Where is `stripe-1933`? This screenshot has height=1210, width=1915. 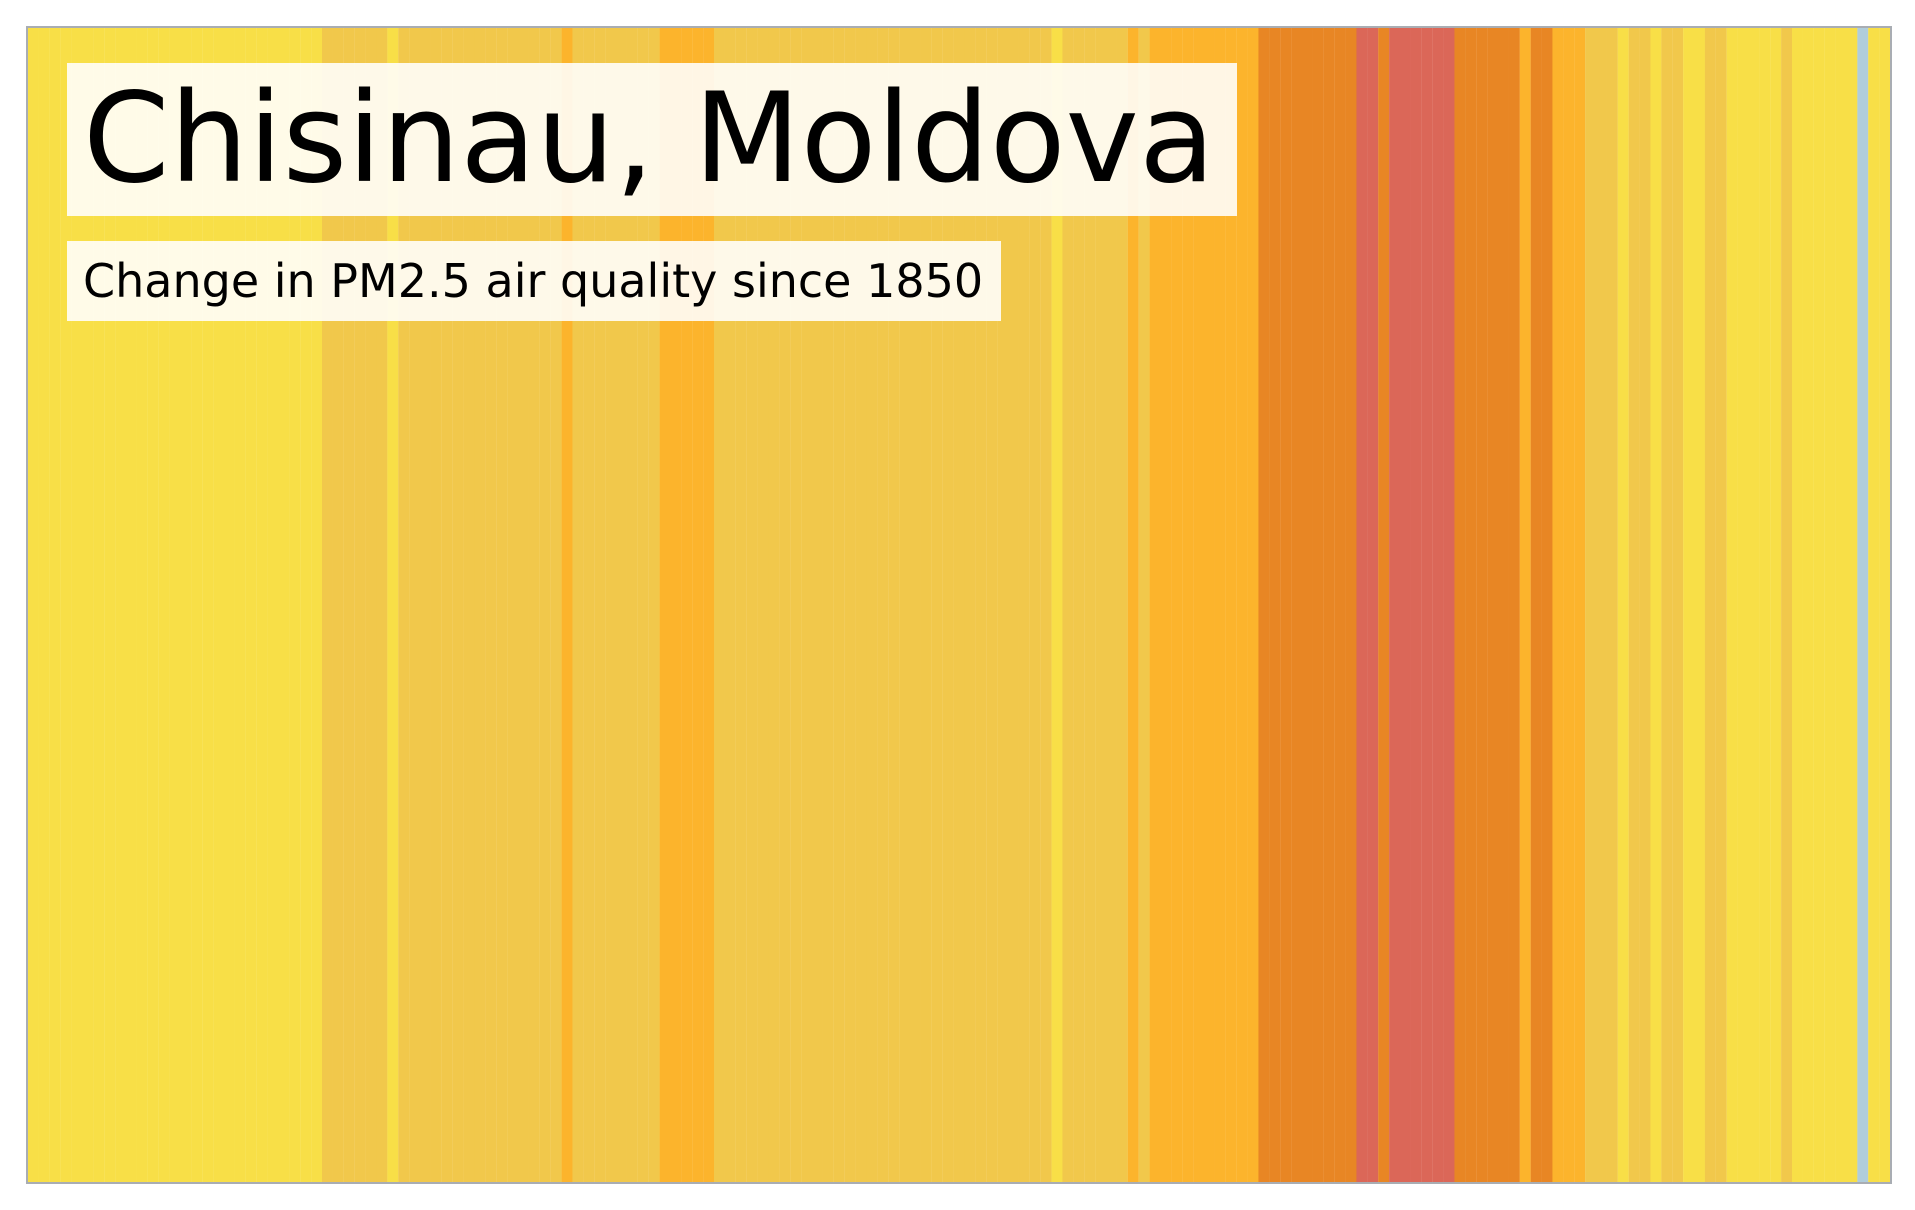
stripe-1933 is located at coordinates (937, 605).